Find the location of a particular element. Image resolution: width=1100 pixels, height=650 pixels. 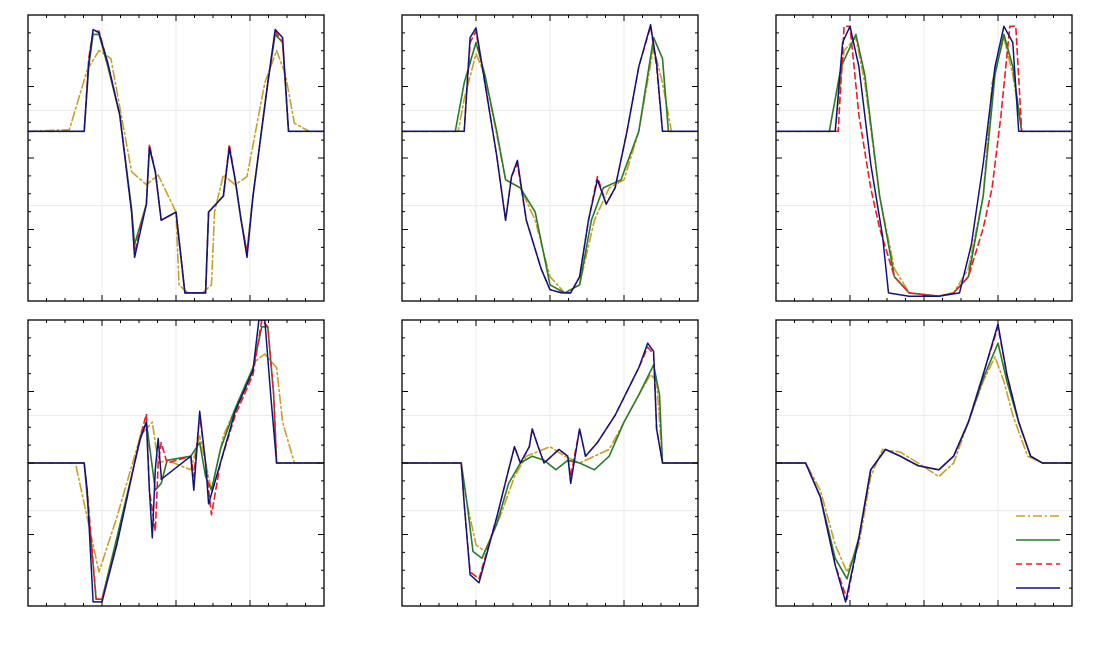

panel-top-right is located at coordinates (924, 158).